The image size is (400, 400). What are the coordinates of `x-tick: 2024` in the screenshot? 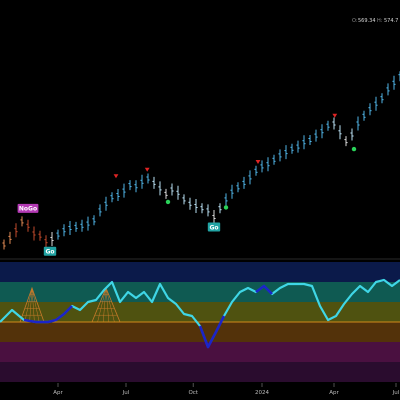 It's located at (262, 389).